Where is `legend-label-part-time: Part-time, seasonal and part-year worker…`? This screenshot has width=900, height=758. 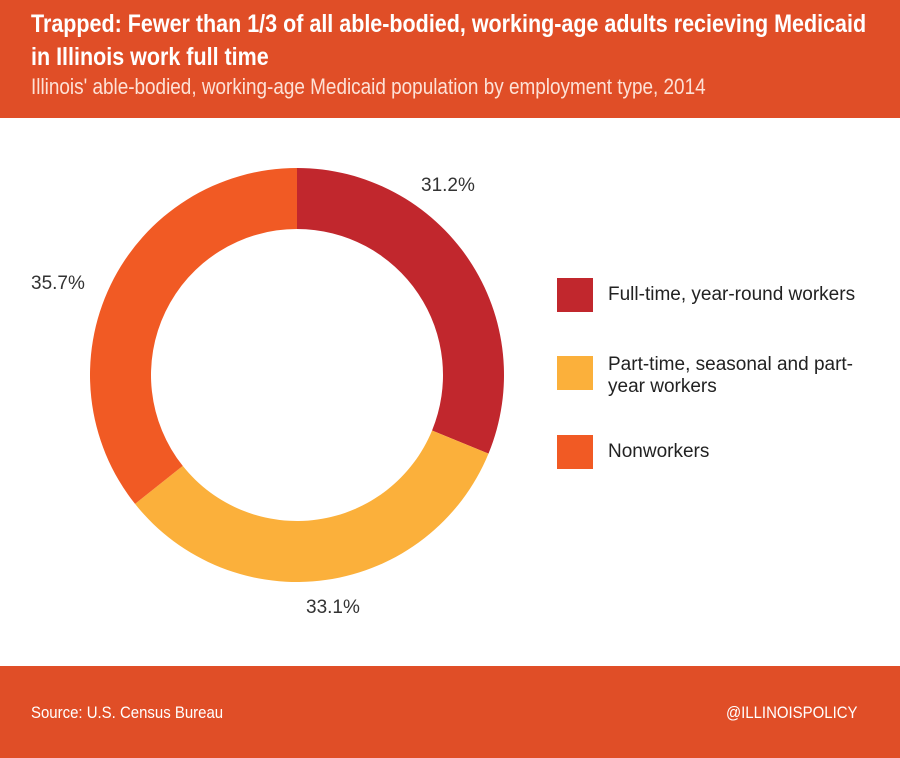 legend-label-part-time: Part-time, seasonal and part-year worker… is located at coordinates (731, 375).